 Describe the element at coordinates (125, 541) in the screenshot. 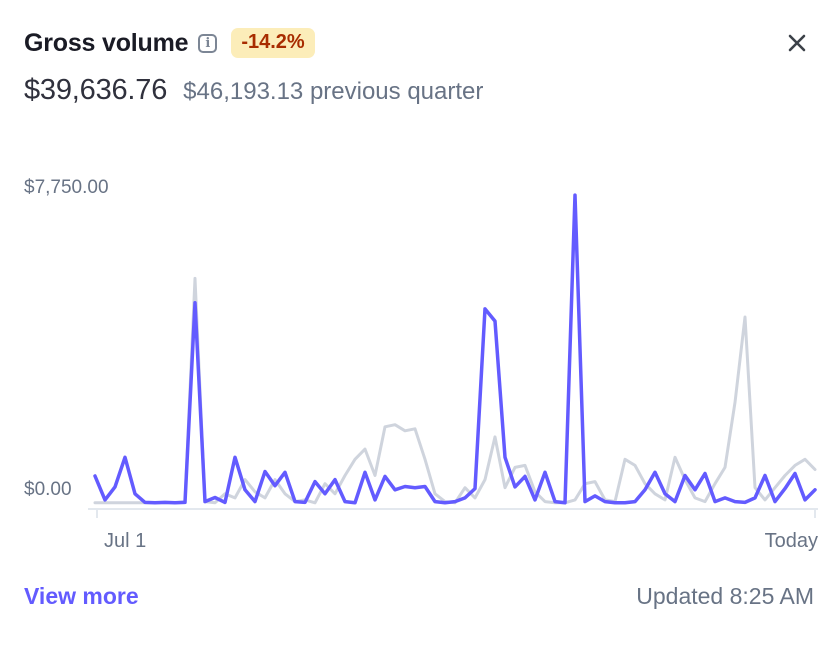

I see `x-axis-start-label: Jul 1` at that location.